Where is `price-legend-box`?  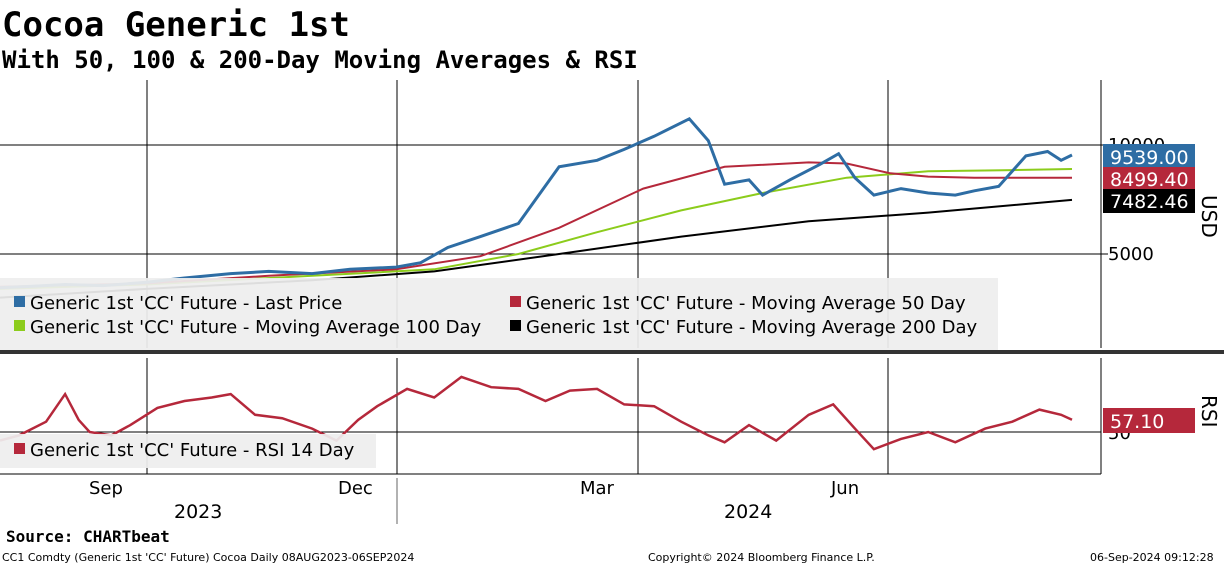 price-legend-box is located at coordinates (499, 314).